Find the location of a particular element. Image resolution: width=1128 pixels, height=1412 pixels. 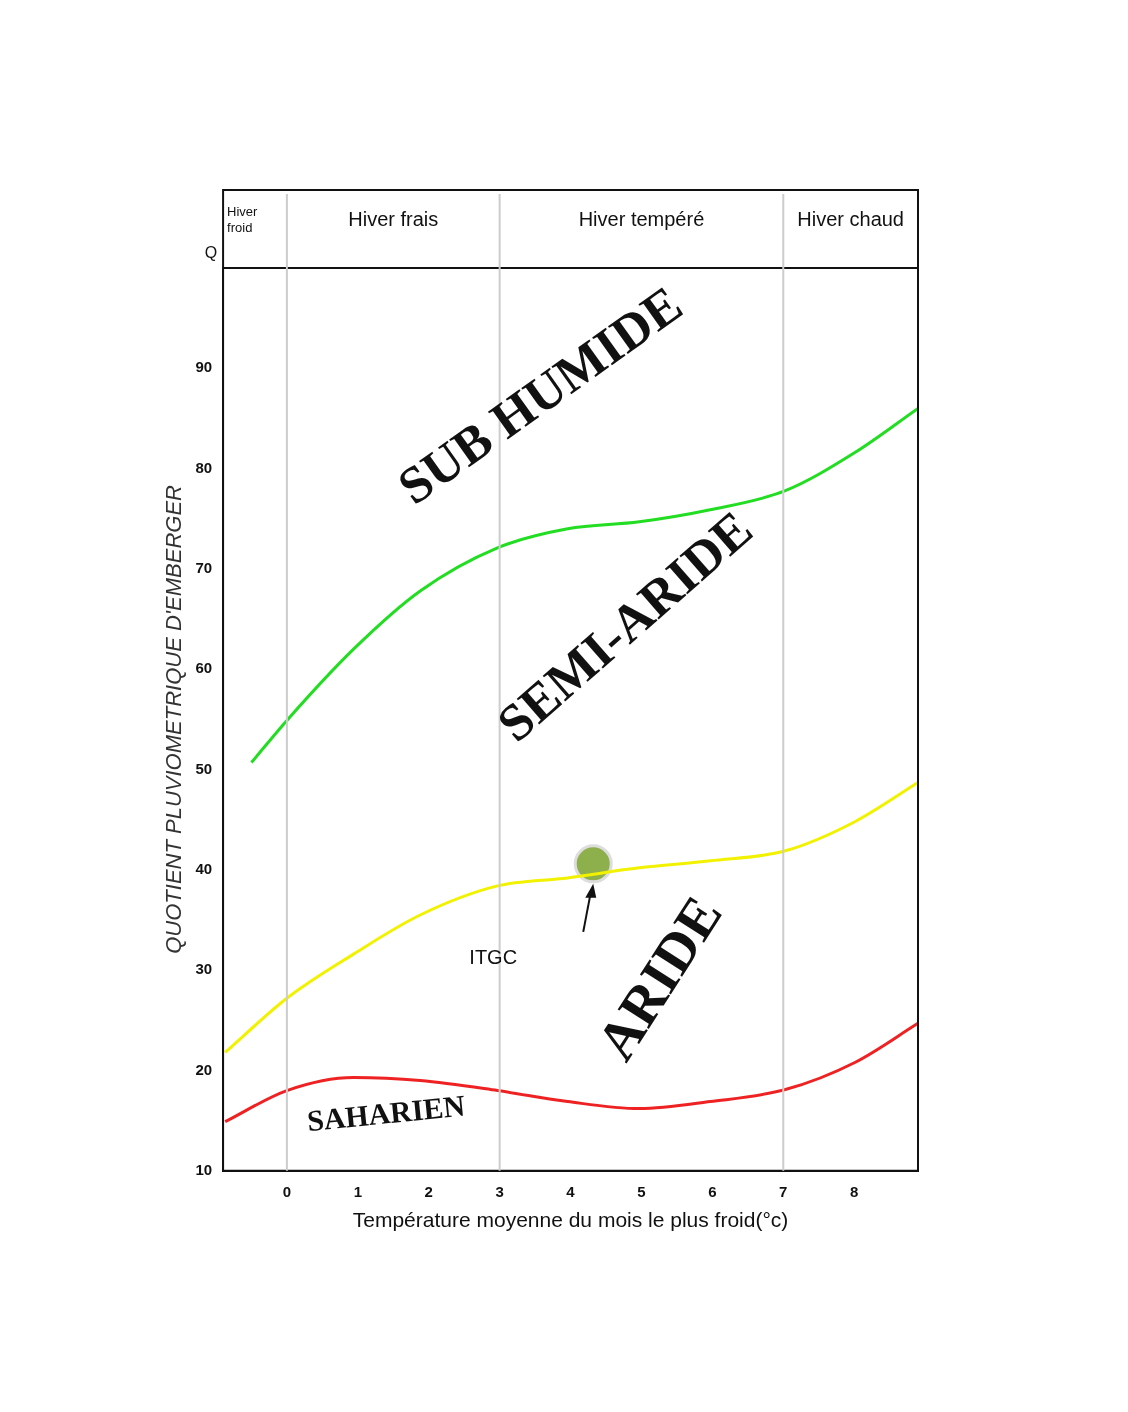

y-tick-label: 30 is located at coordinates (204, 969).